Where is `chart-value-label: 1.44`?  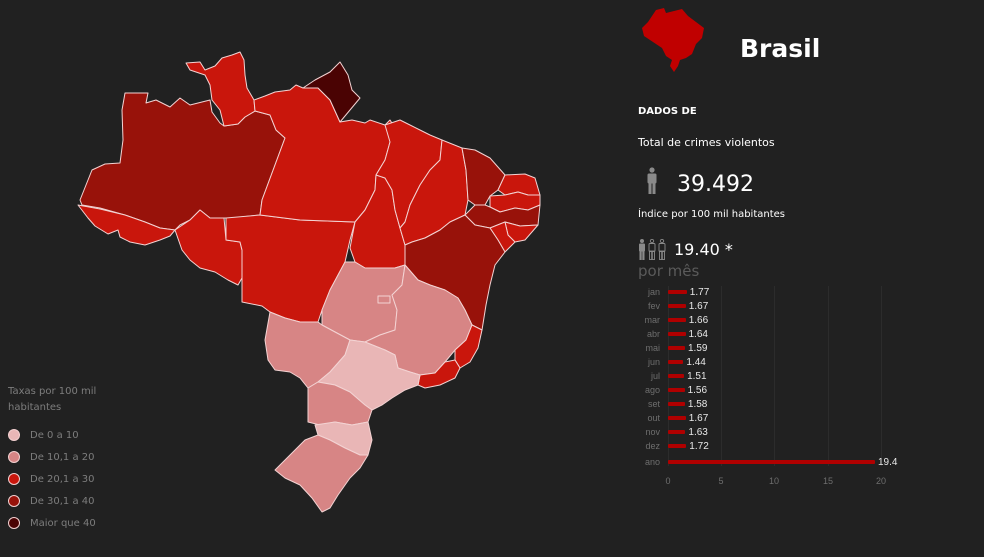 chart-value-label: 1.44 is located at coordinates (696, 362).